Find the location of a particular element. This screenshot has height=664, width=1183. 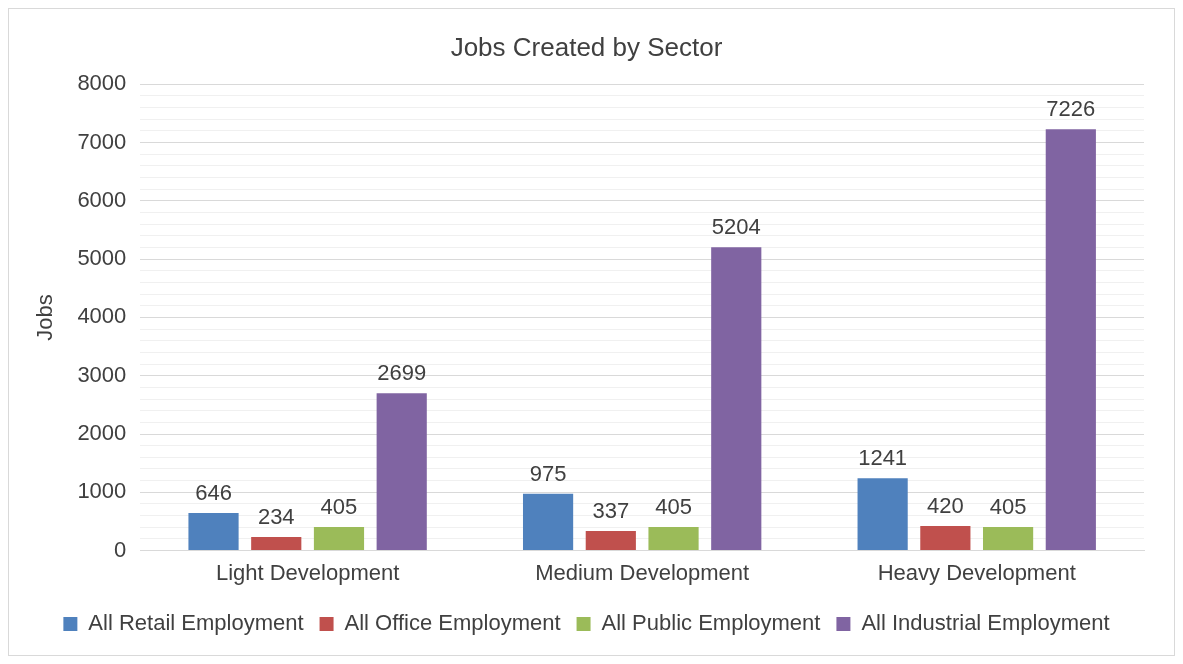

y-tick-label: 3000 is located at coordinates (102, 374).